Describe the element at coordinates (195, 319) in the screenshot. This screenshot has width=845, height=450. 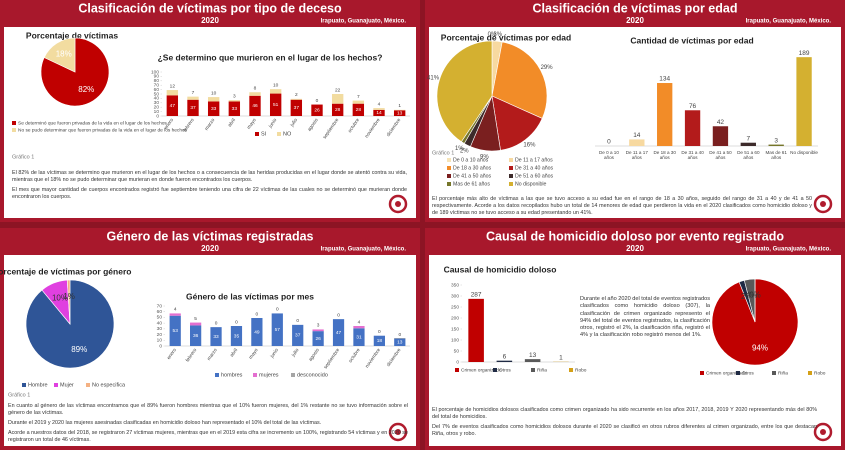
I see `value-label: 5` at that location.